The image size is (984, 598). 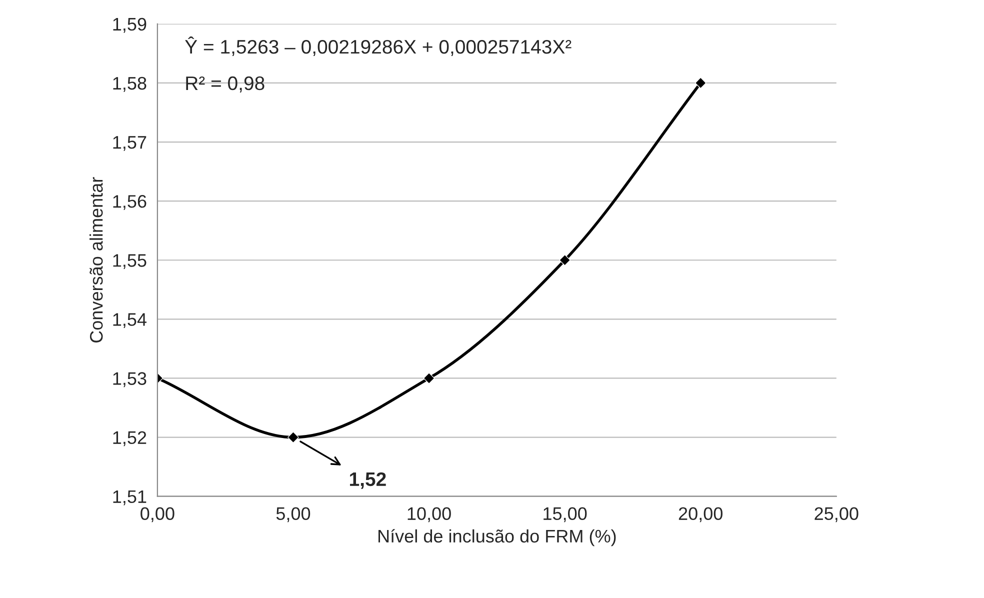 What do you see at coordinates (225, 84) in the screenshot?
I see `annotation: R² = 0,98` at bounding box center [225, 84].